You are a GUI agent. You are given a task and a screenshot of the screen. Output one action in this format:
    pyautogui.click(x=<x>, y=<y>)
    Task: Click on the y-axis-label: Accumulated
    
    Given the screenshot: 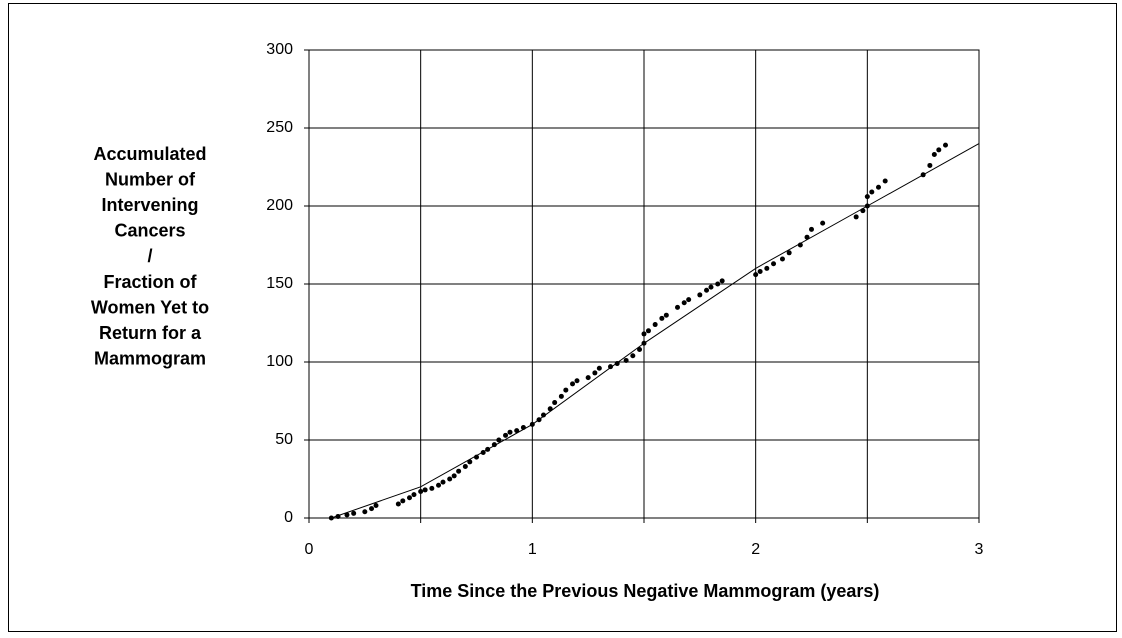 What is the action you would take?
    pyautogui.click(x=149, y=154)
    